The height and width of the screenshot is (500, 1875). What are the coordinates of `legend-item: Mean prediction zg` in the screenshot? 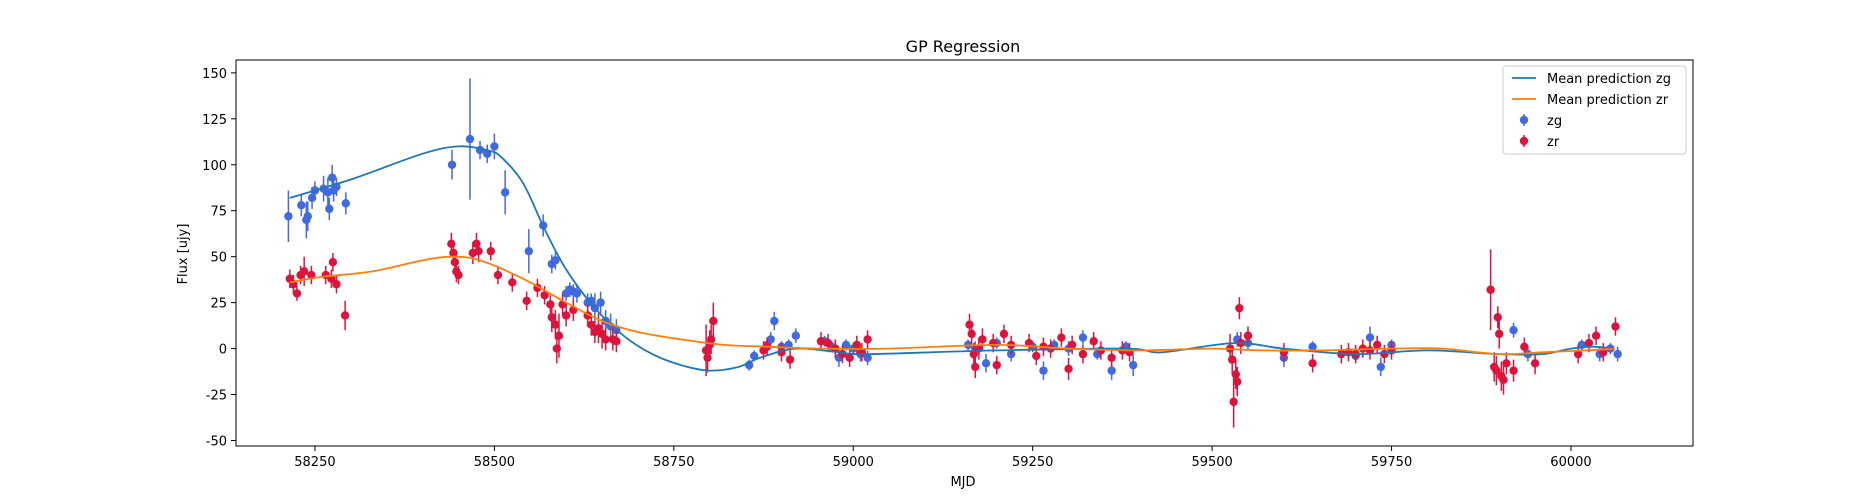 It's located at (1591, 79).